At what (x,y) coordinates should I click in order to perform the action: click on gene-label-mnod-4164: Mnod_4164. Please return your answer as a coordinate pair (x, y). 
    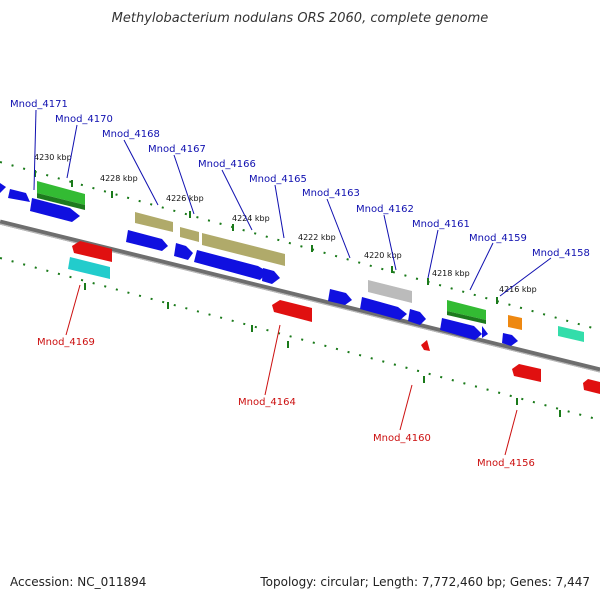
    Looking at the image, I should click on (267, 402).